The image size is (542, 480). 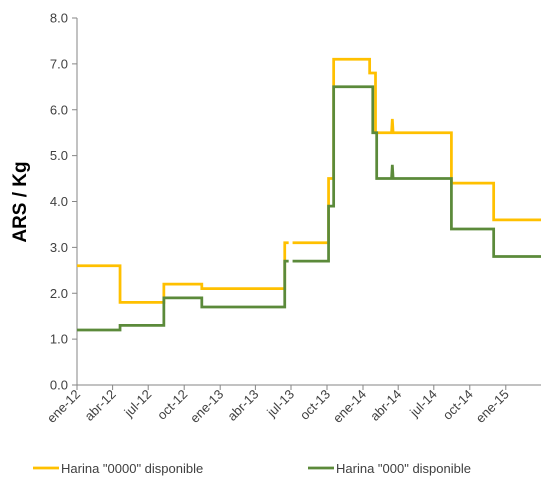 What do you see at coordinates (59, 385) in the screenshot?
I see `y-tick-label: 0.0` at bounding box center [59, 385].